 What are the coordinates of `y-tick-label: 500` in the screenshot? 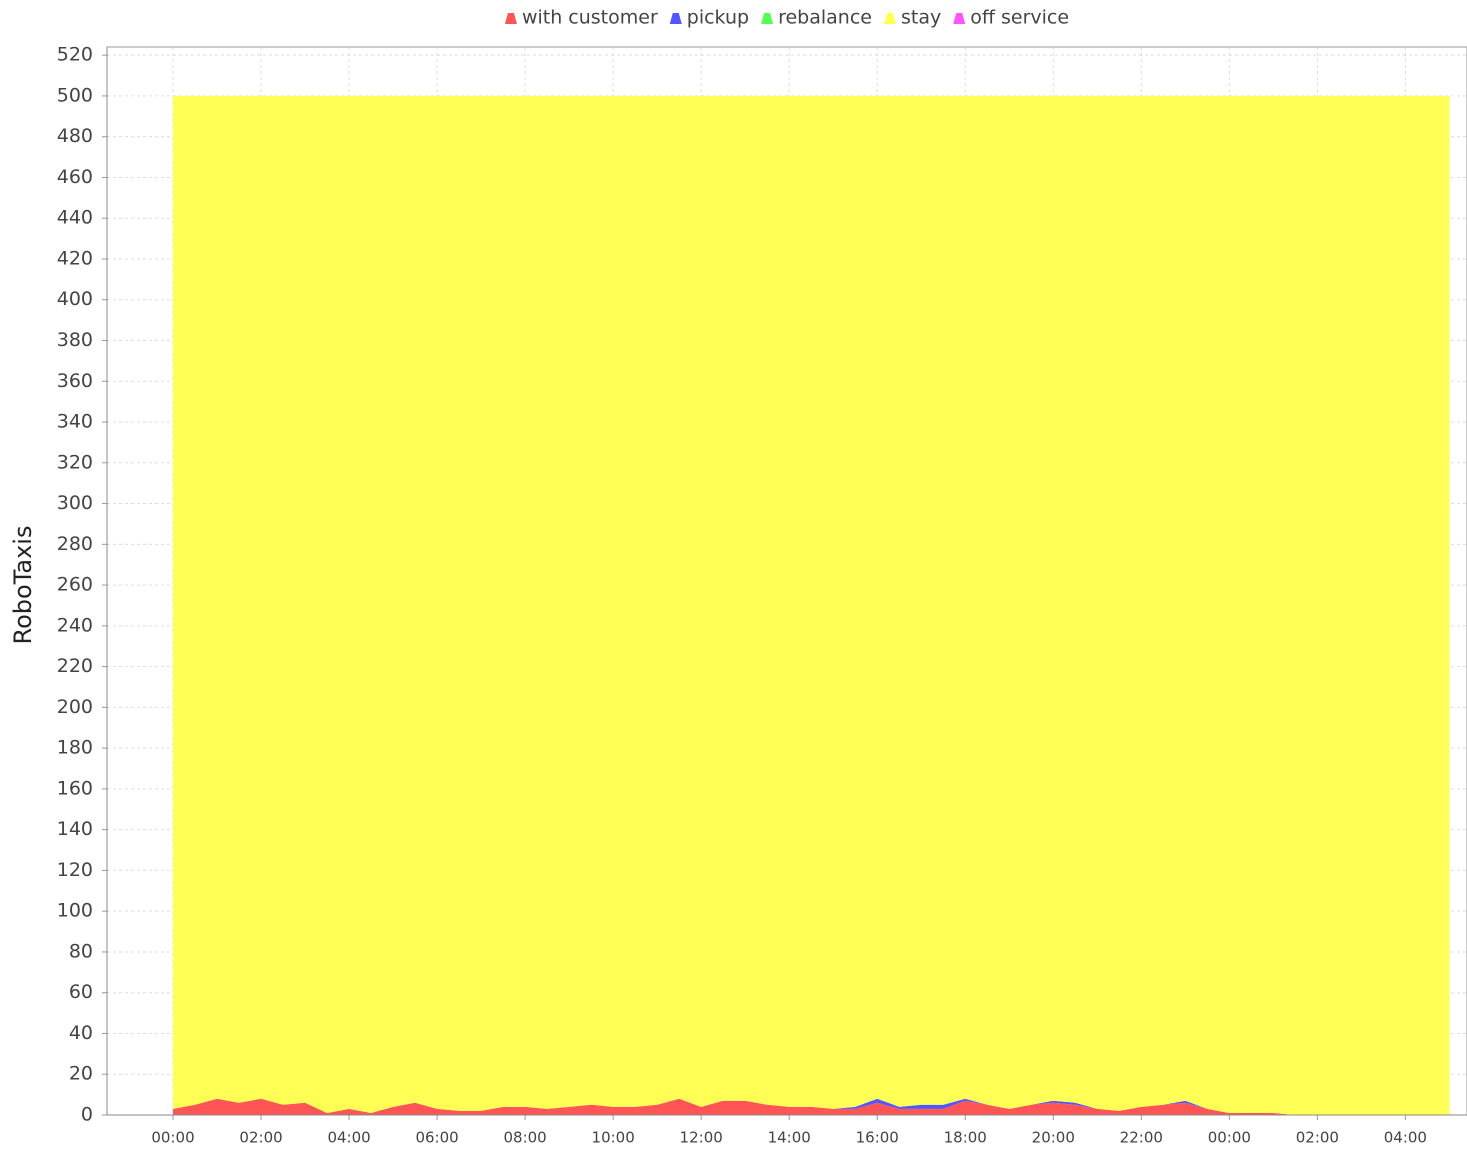 It's located at (75, 95).